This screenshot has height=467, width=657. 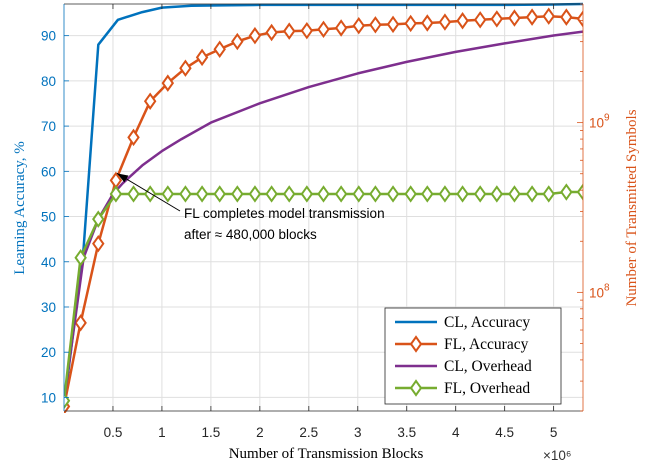 I want to click on y-left-tick-label: 20, so click(x=48, y=352).